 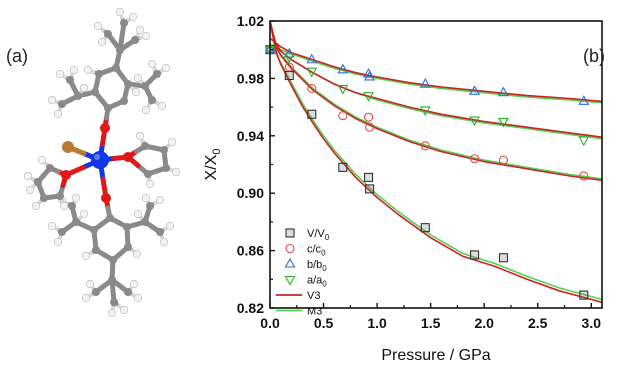 I want to click on y-axis-title-sub: 0, so click(x=217, y=152).